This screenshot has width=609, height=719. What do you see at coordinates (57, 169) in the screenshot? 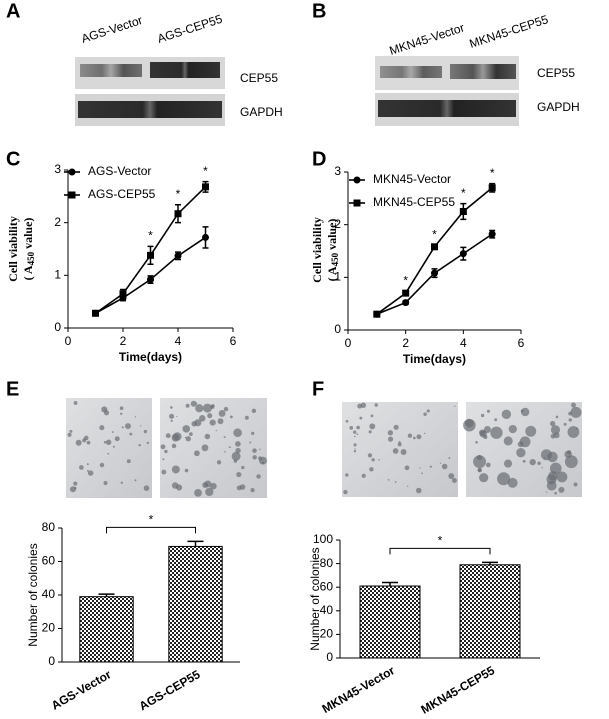
I see `y-tick-label: 3` at bounding box center [57, 169].